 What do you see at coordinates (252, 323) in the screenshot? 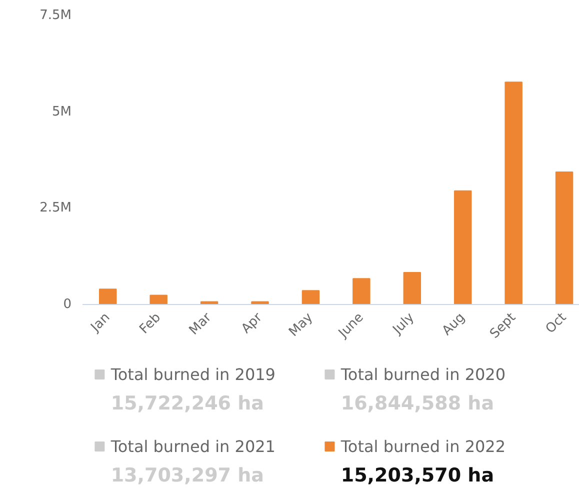
I see `x-tick-label: Apr` at bounding box center [252, 323].